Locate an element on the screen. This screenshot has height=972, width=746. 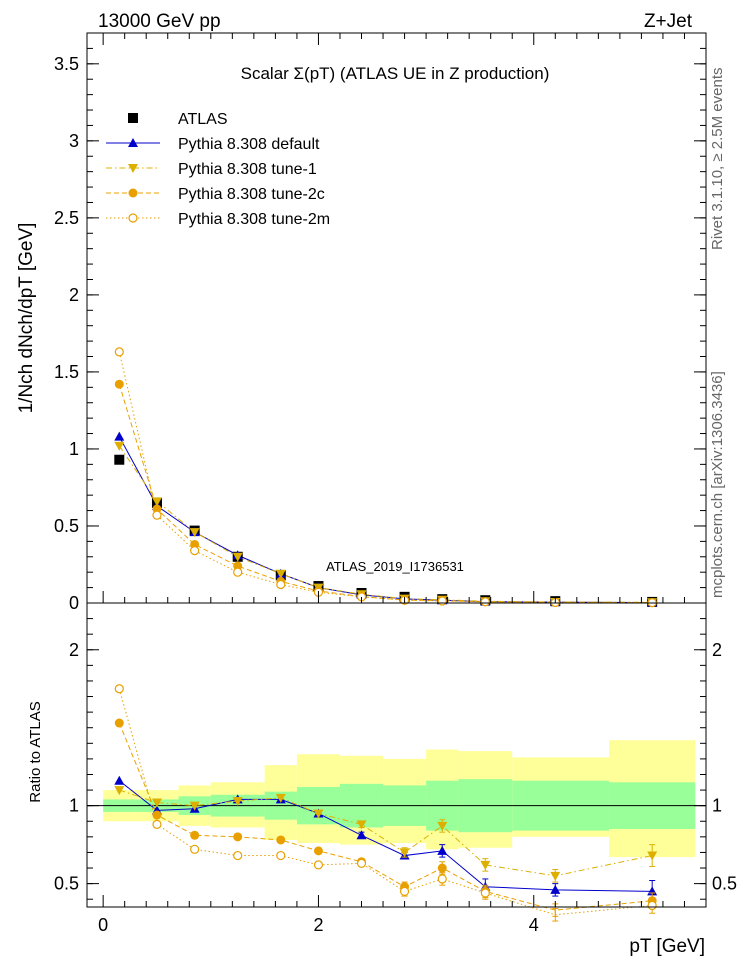
side-label-top: Rivet 3.1.10, ≥ 2.5M events is located at coordinates (717, 159).